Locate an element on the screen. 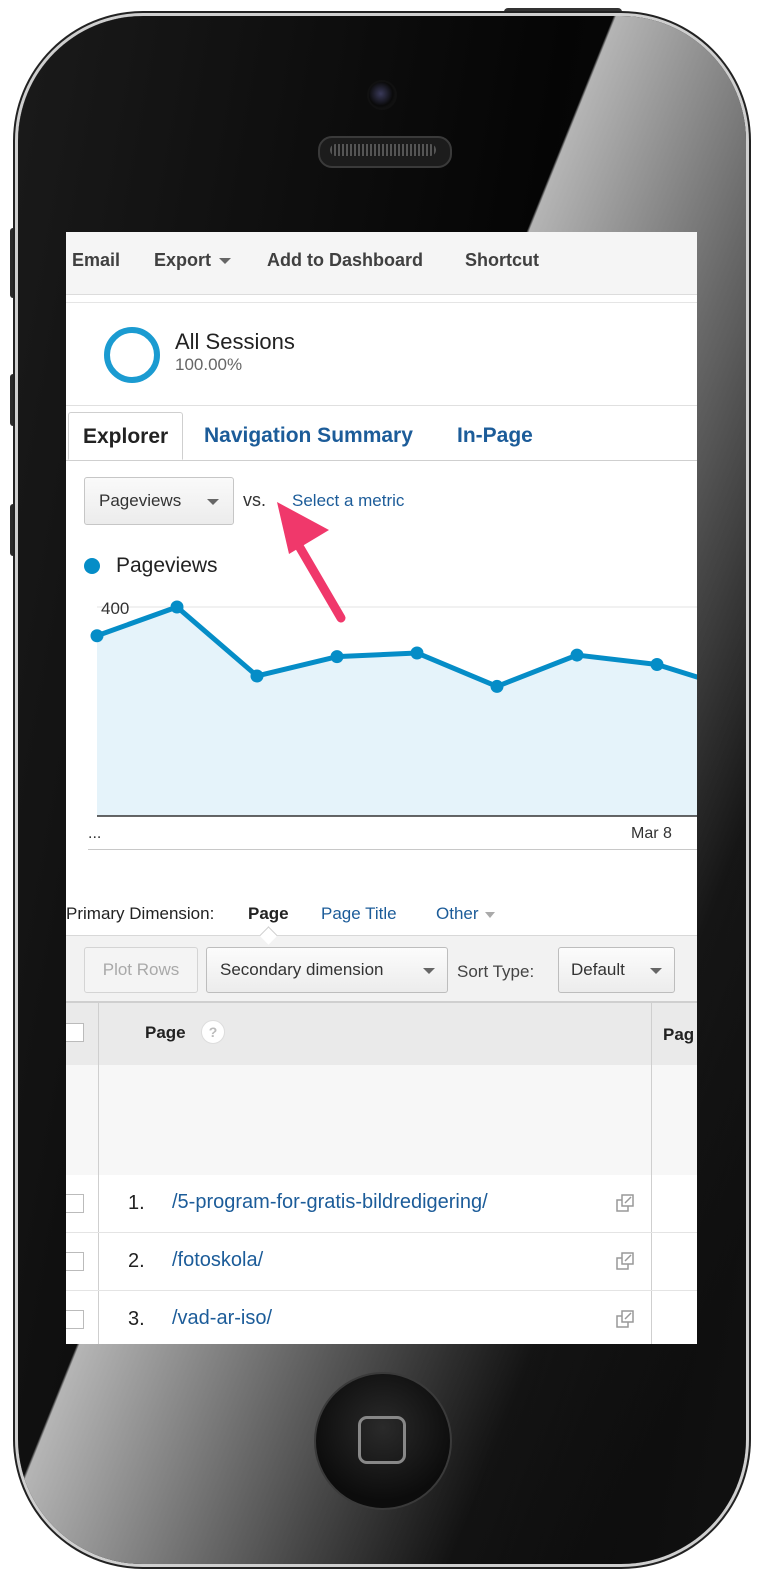 Image resolution: width=769 pixels, height=1589 pixels. metric-dropdown: Pageviews is located at coordinates (159, 501).